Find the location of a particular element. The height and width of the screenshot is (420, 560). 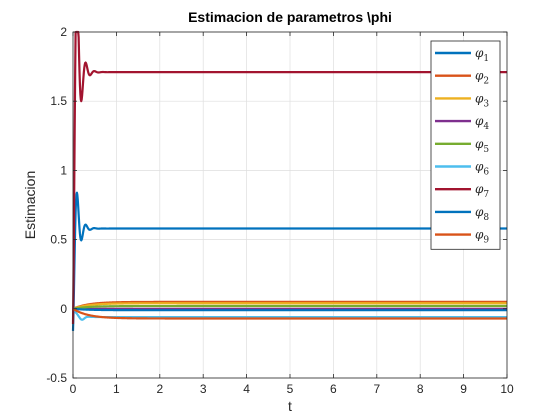

x-tick-label: 0 is located at coordinates (73, 389).